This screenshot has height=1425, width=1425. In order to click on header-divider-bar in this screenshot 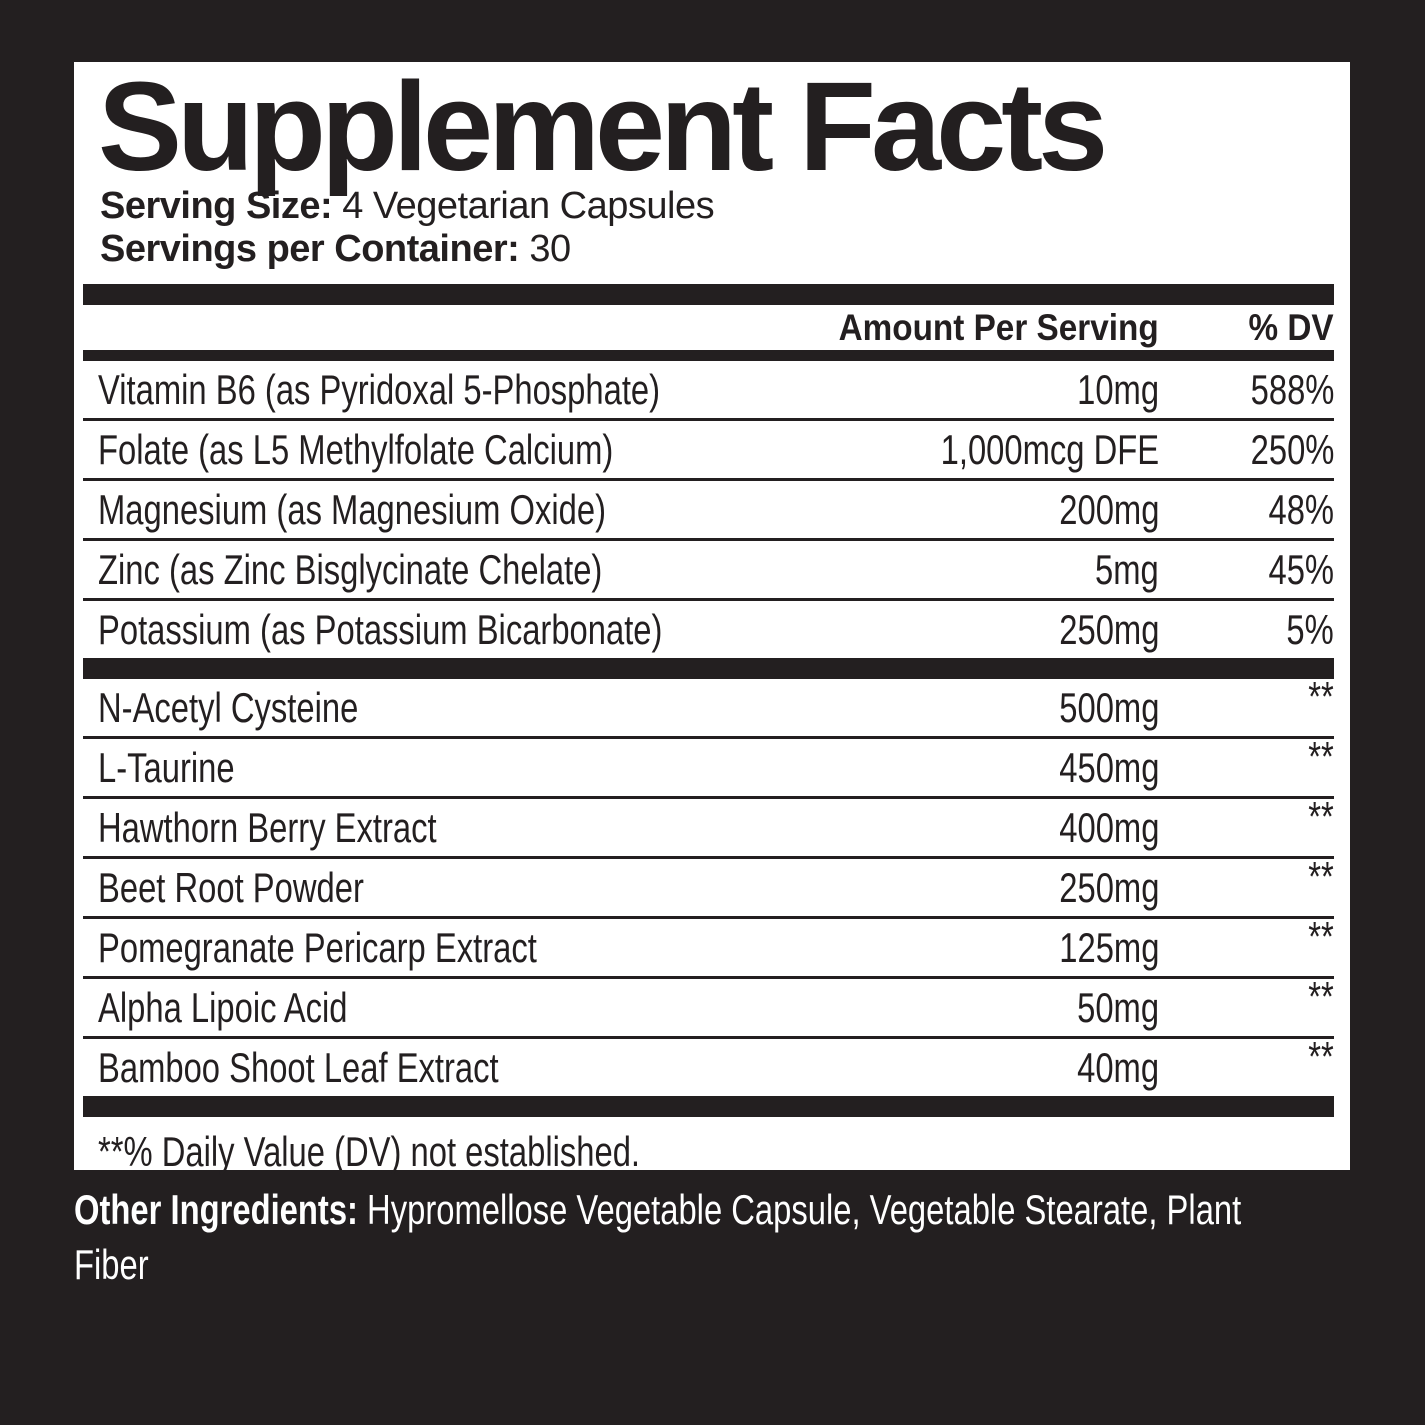, I will do `click(708, 356)`.